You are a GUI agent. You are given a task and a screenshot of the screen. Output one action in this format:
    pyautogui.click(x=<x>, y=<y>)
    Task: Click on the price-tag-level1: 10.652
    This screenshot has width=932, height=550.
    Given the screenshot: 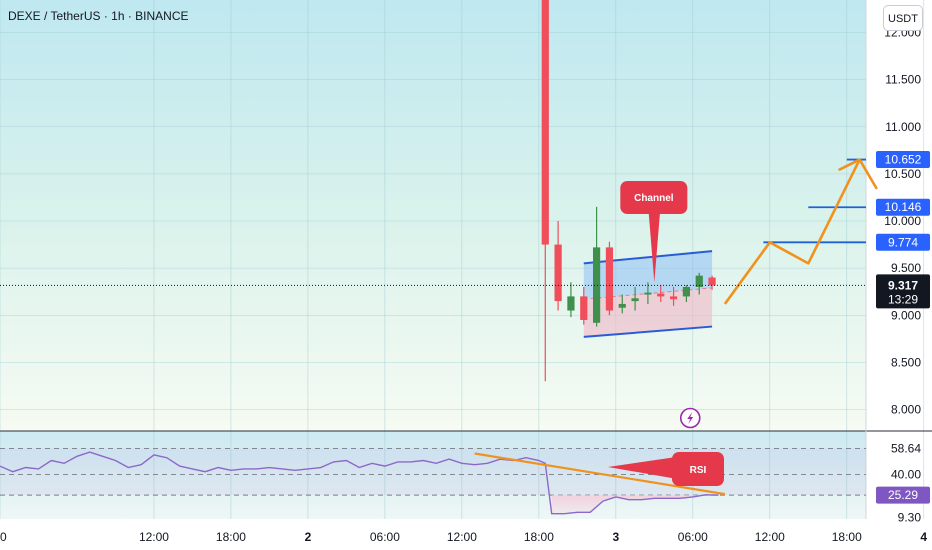 What is the action you would take?
    pyautogui.click(x=903, y=160)
    